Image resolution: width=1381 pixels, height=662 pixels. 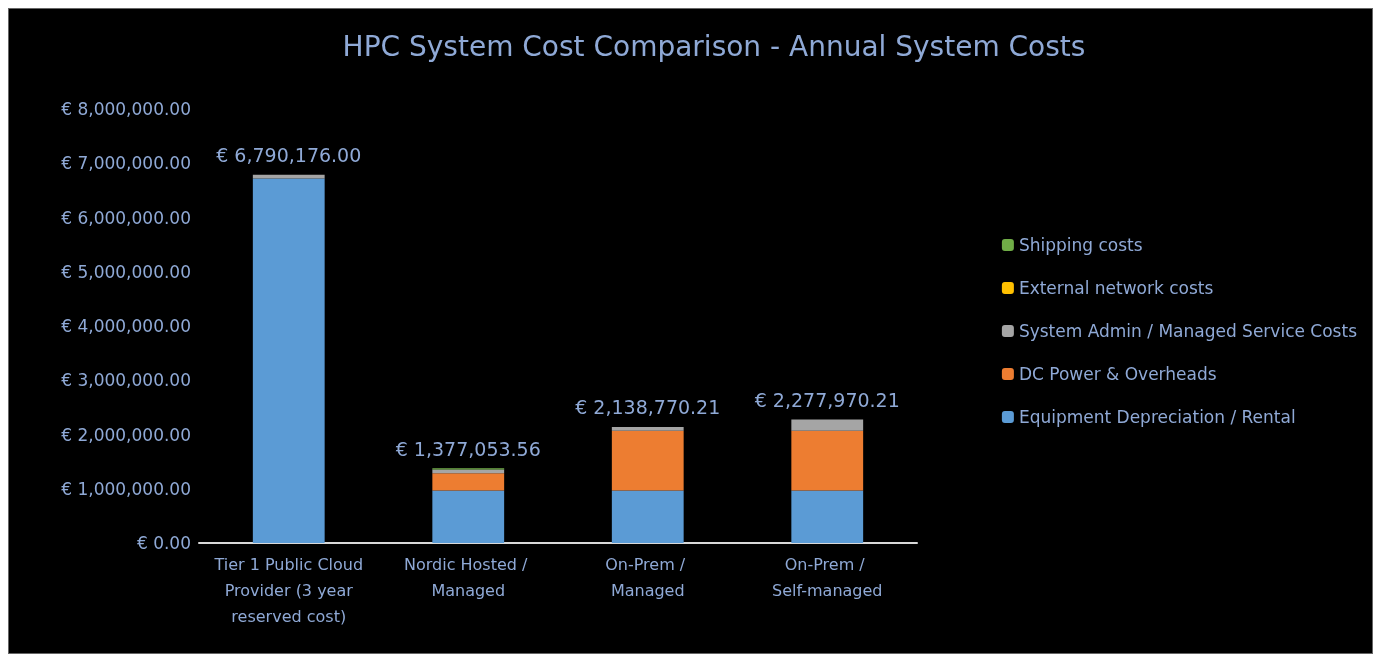 What do you see at coordinates (163, 543) in the screenshot?
I see `y-tick-label: € 0.00` at bounding box center [163, 543].